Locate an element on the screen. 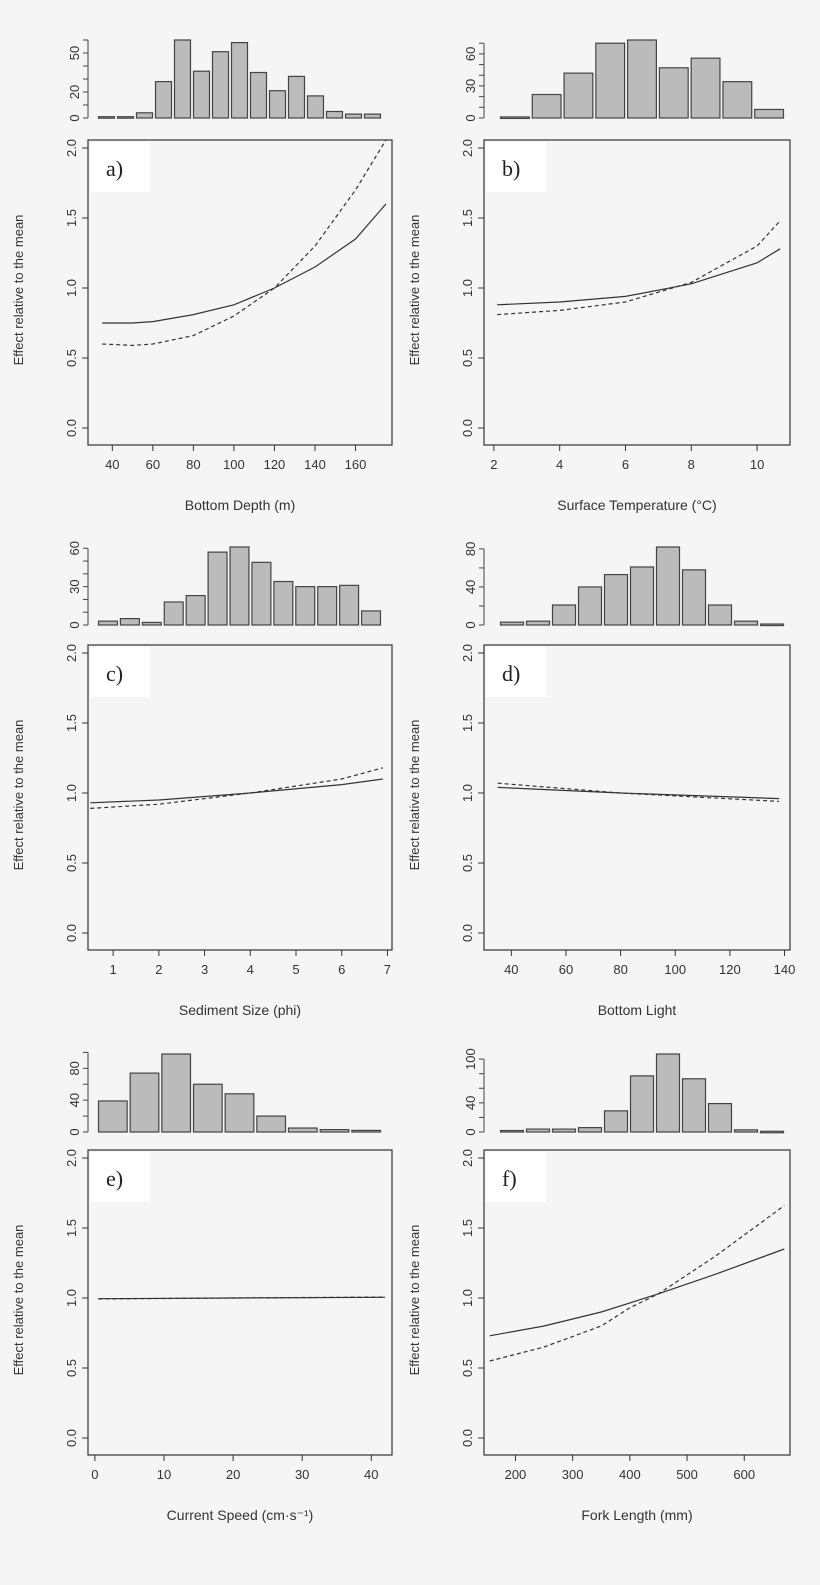 The height and width of the screenshot is (1585, 820). x-tick-label: 140 is located at coordinates (785, 969).